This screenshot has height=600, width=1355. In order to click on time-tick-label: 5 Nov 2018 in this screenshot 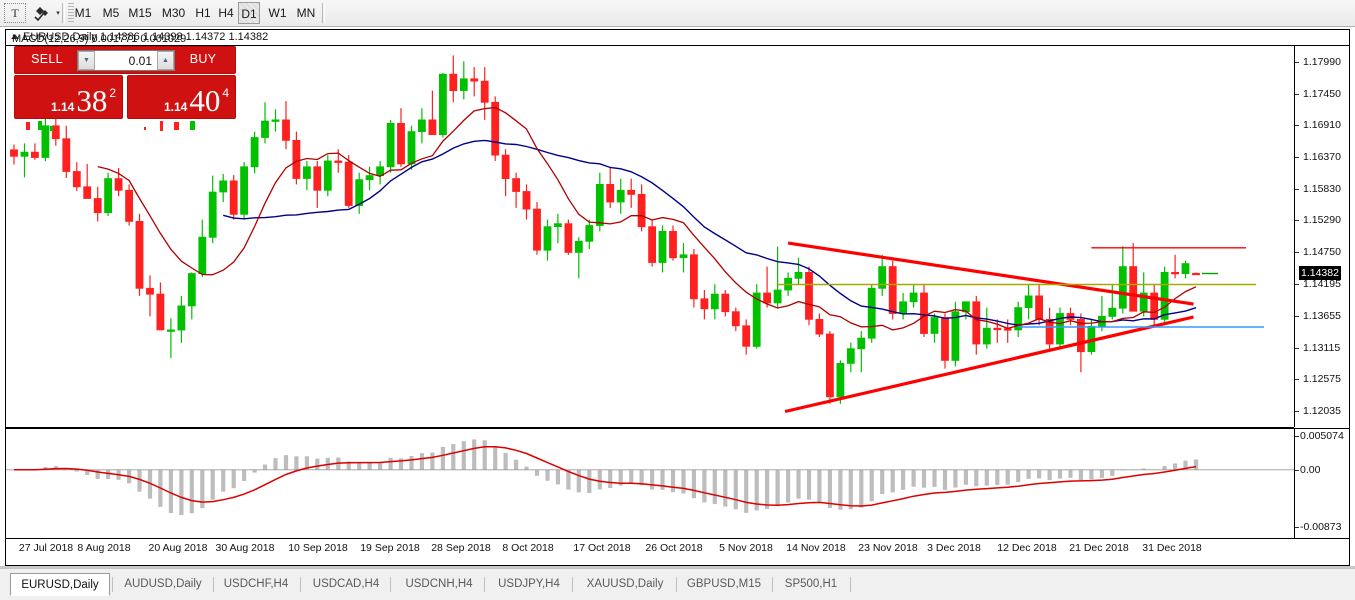, I will do `click(746, 548)`.